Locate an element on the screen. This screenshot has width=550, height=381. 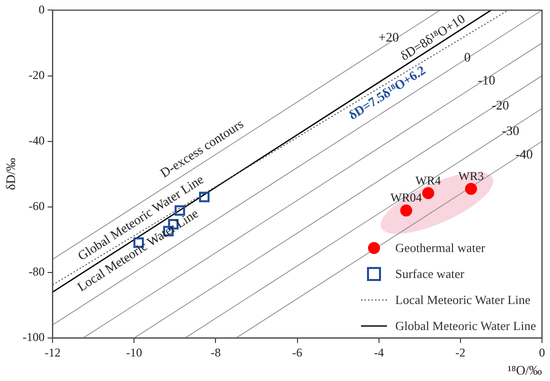
annotation: -10 is located at coordinates (487, 80).